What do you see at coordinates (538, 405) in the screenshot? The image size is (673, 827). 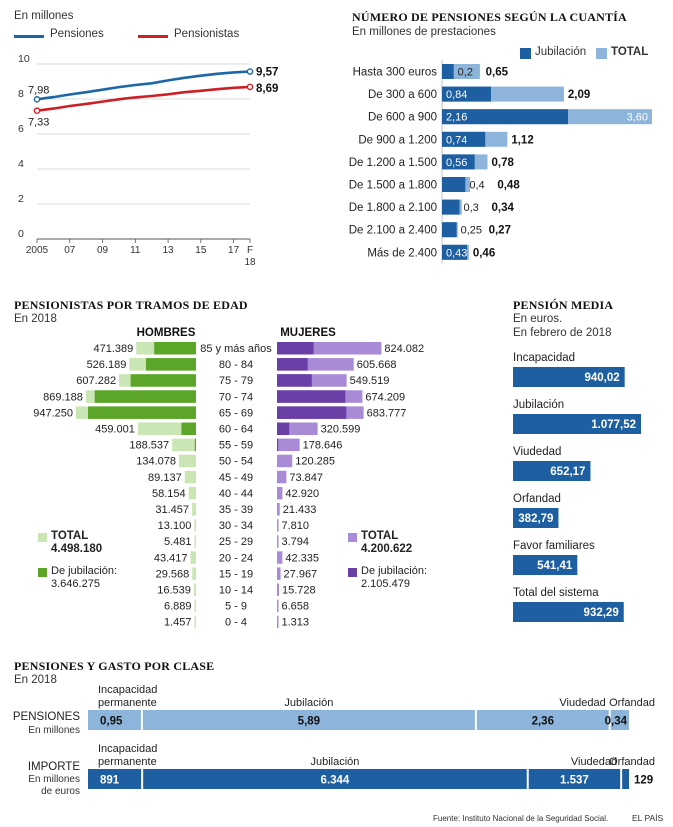 I see `media-label: Jubilación` at bounding box center [538, 405].